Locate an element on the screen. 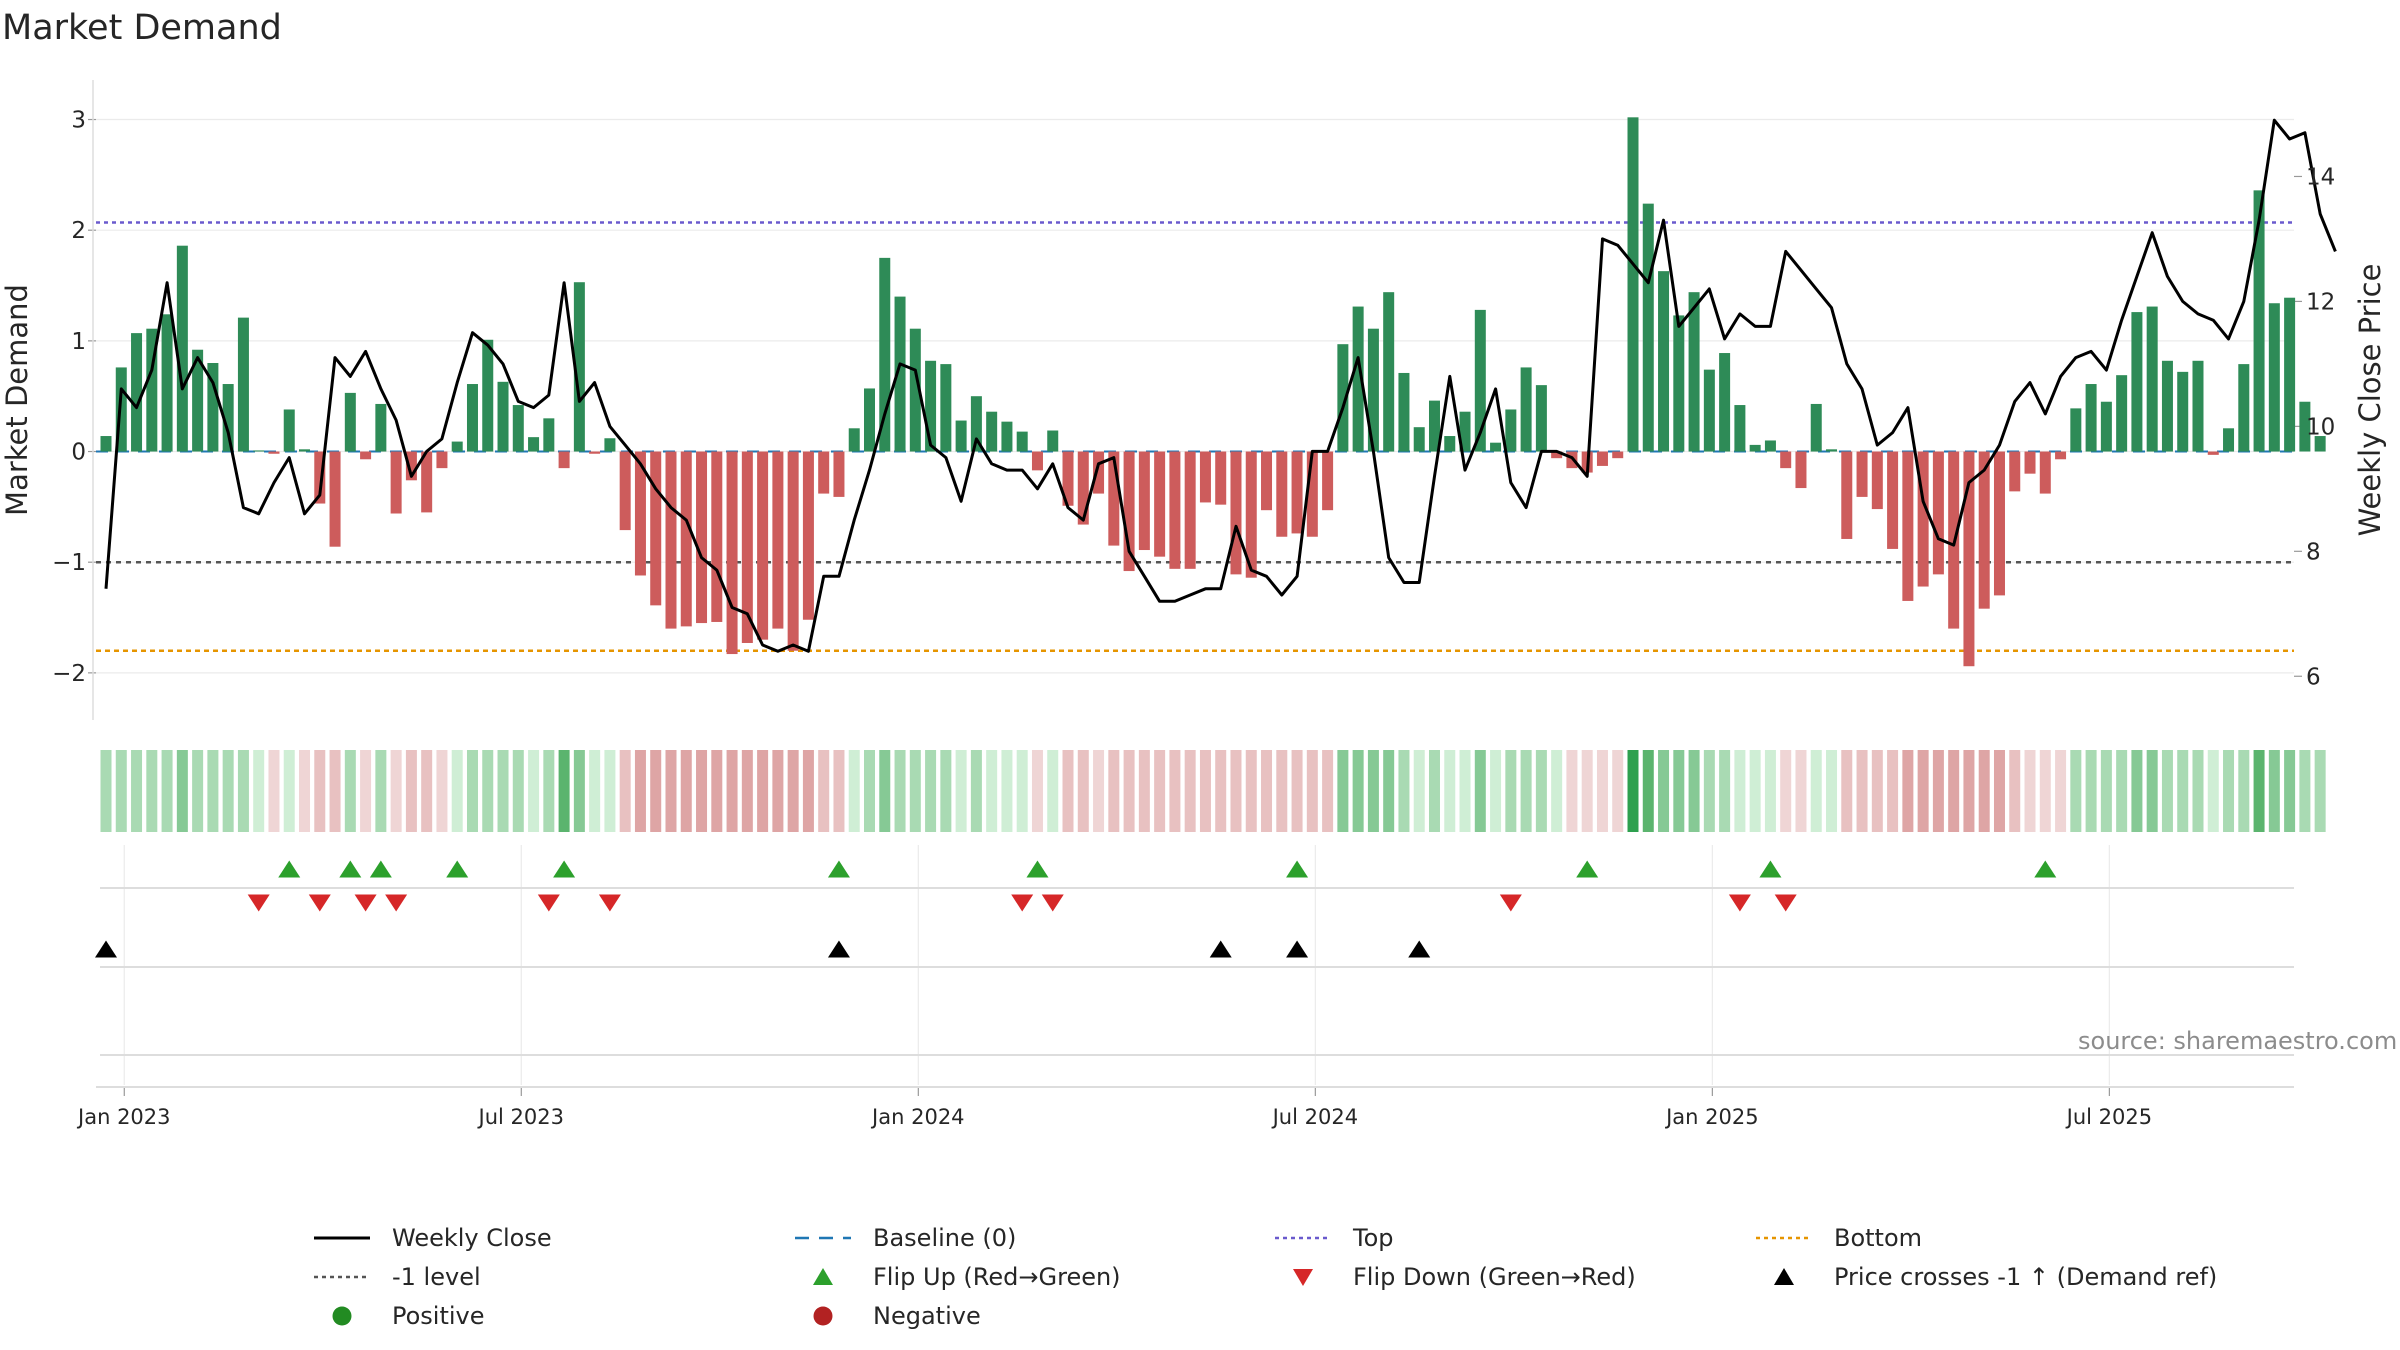 The width and height of the screenshot is (2400, 1350). y2-tick-label: 6 is located at coordinates (2313, 677).